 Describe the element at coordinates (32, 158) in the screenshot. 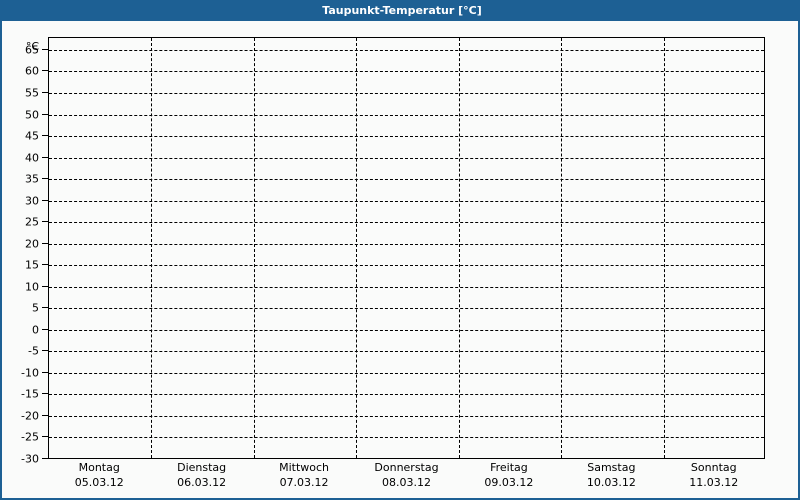

I see `y-axis-tick-label: 40` at that location.